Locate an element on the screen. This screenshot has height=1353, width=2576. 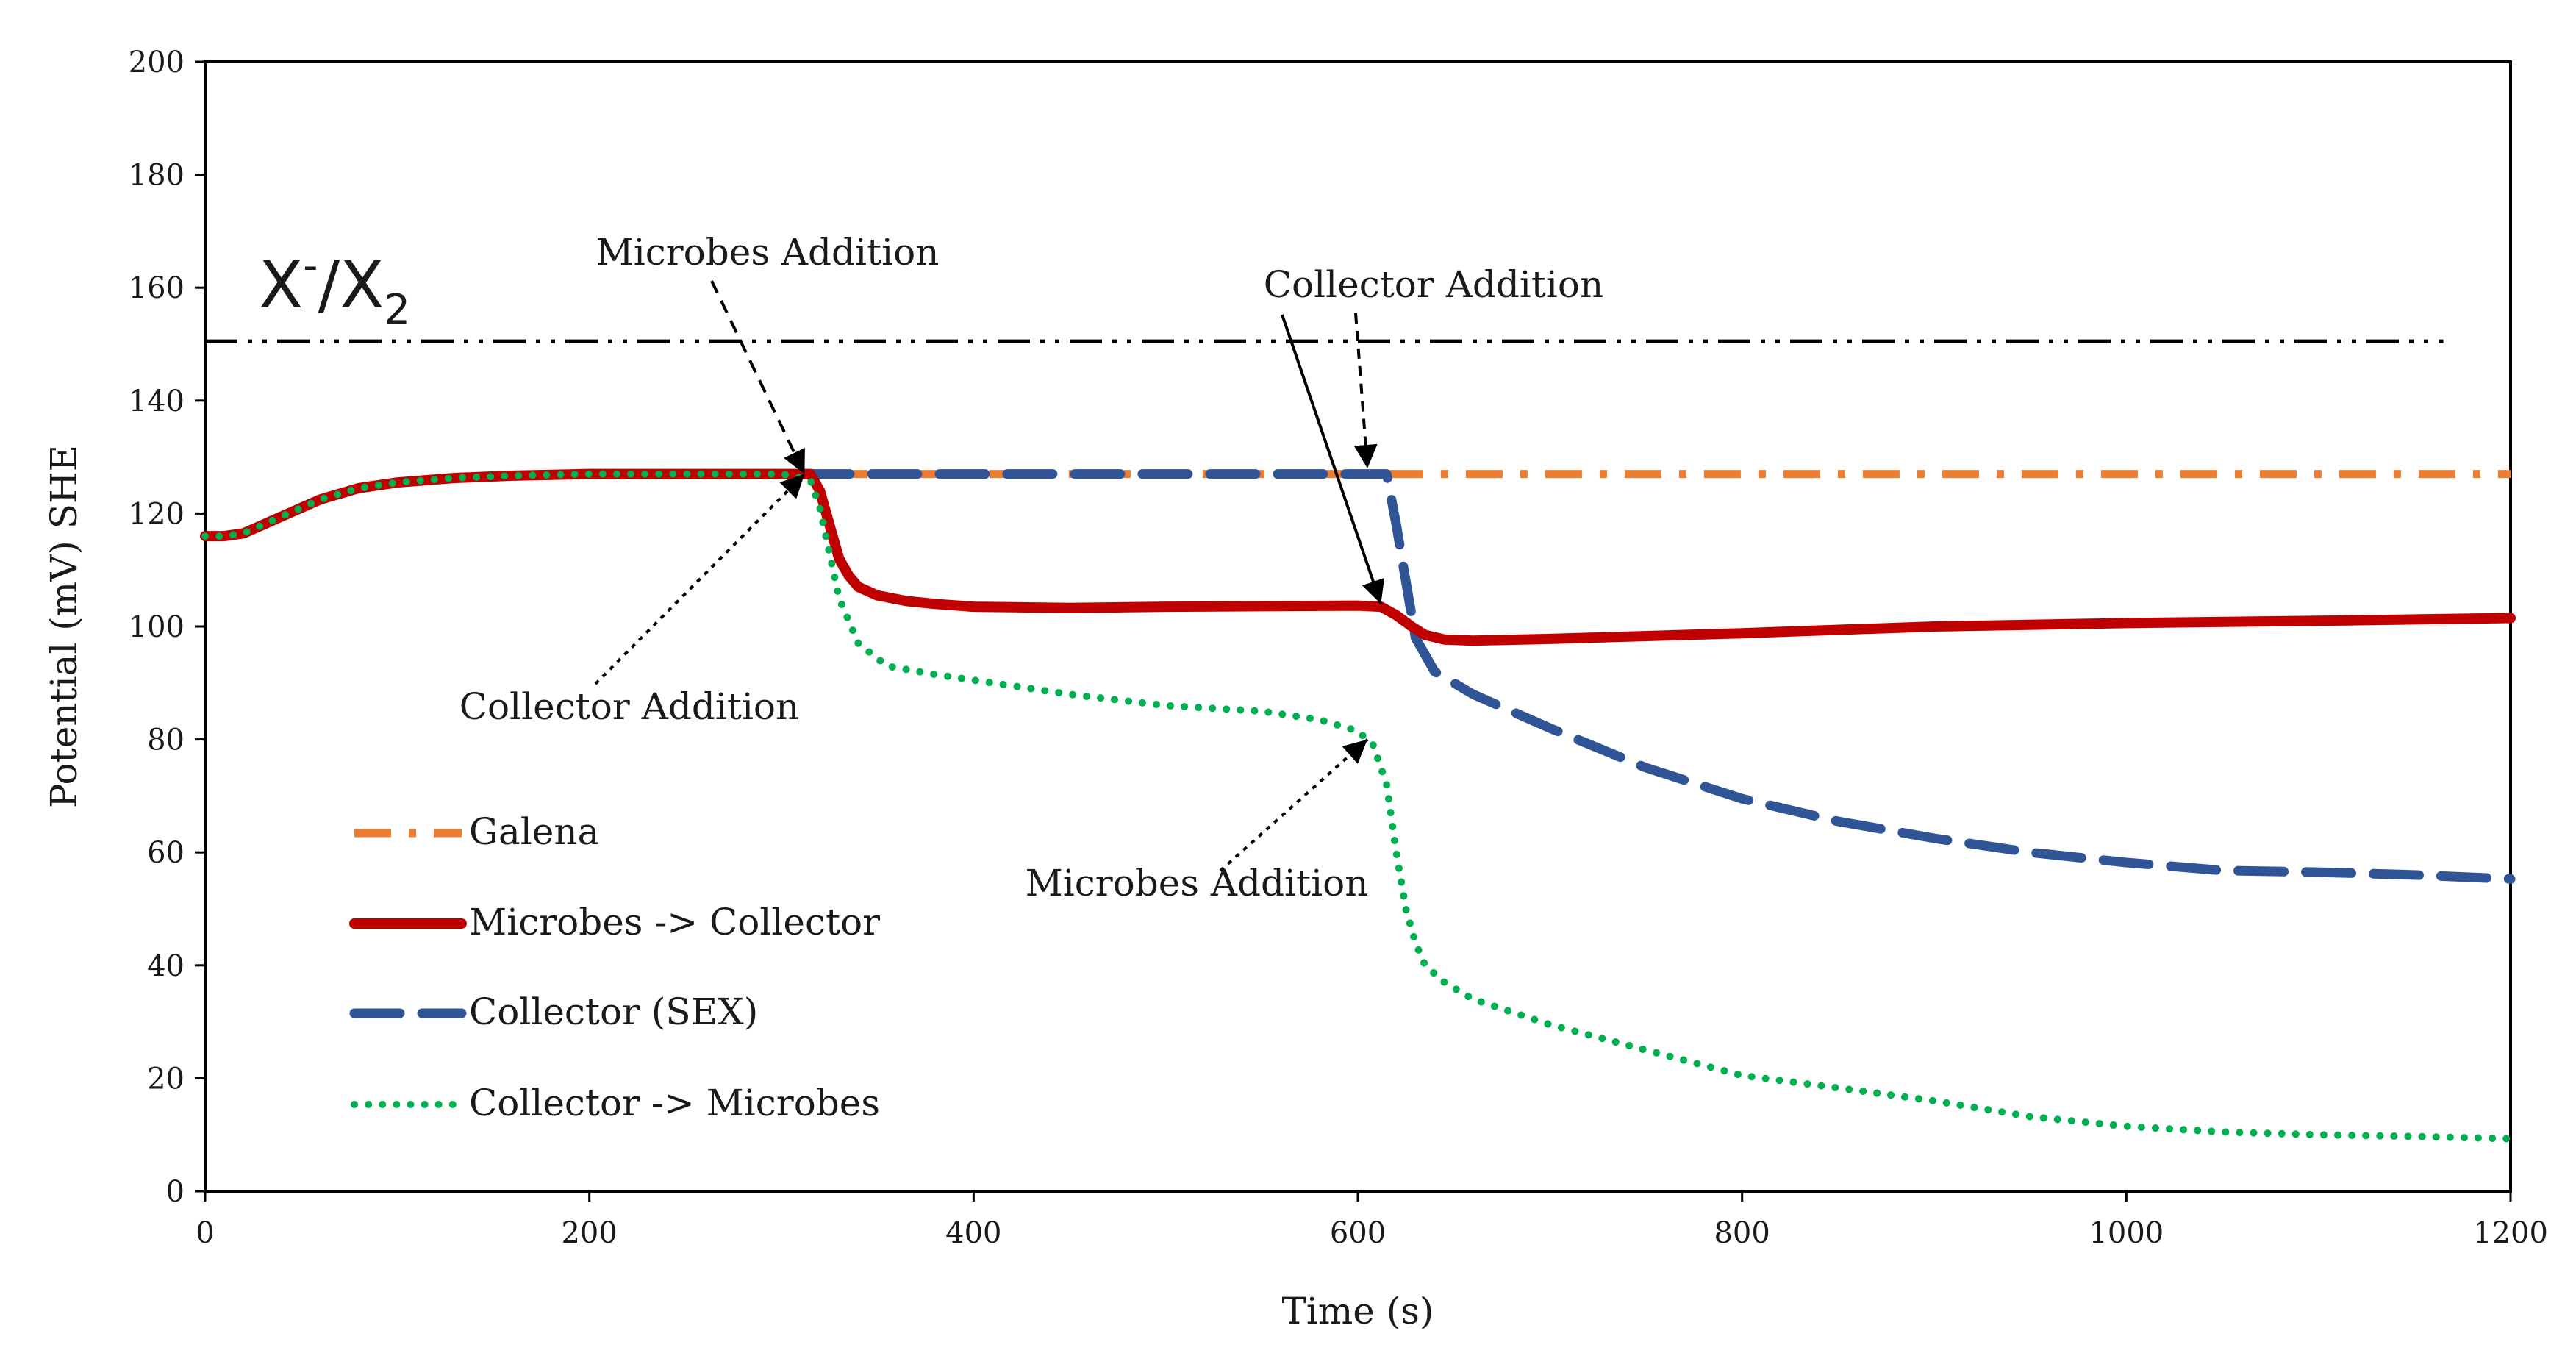
x-tick-label: 1000 is located at coordinates (2126, 1233).